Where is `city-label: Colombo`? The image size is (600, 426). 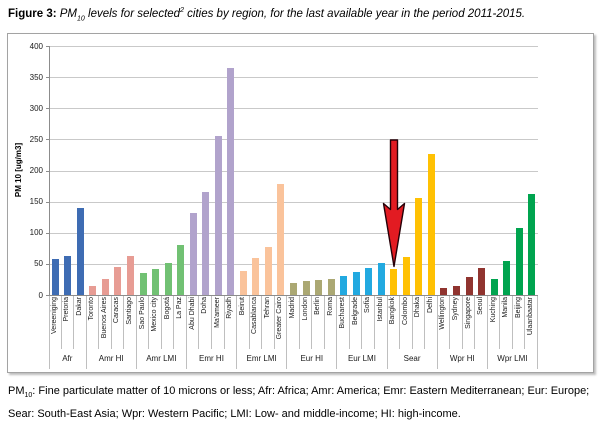 city-label: Colombo is located at coordinates (405, 311).